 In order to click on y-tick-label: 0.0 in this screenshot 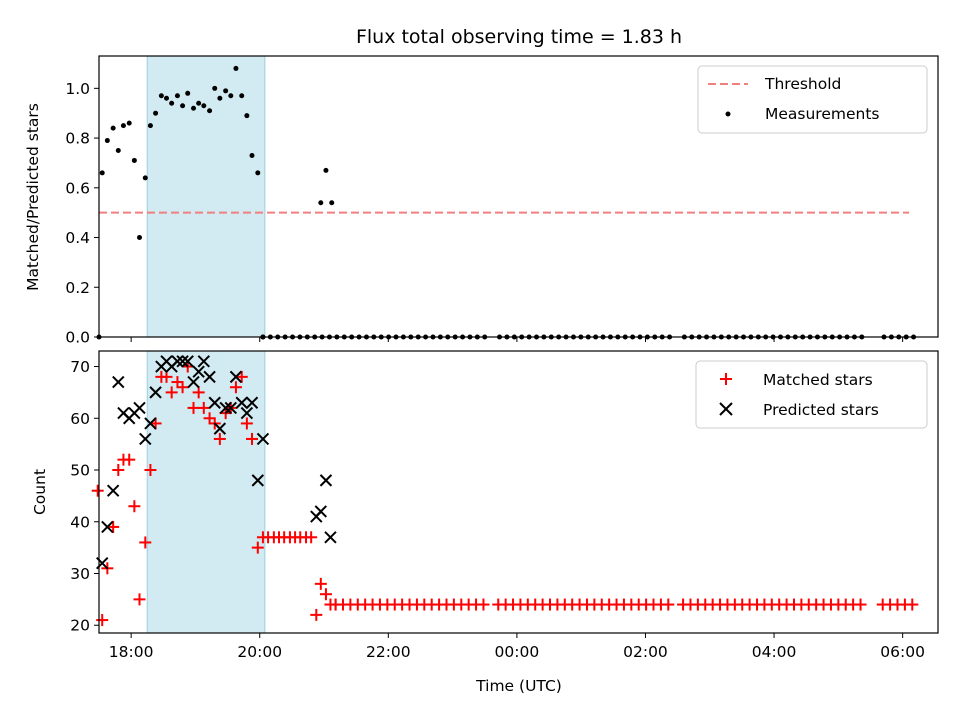, I will do `click(77, 338)`.